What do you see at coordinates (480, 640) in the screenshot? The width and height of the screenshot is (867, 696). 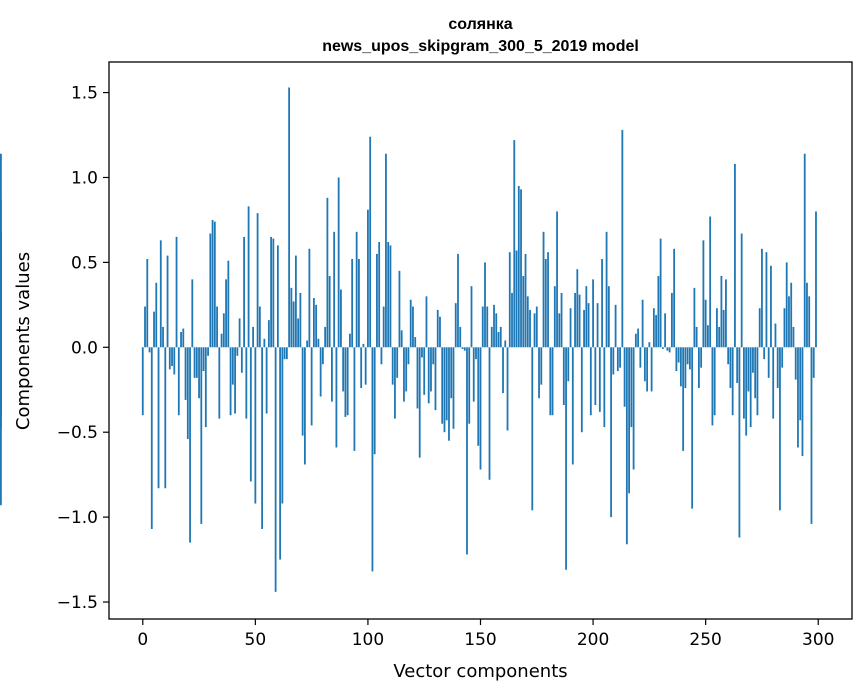 I see `x-tick-label: 150` at bounding box center [480, 640].